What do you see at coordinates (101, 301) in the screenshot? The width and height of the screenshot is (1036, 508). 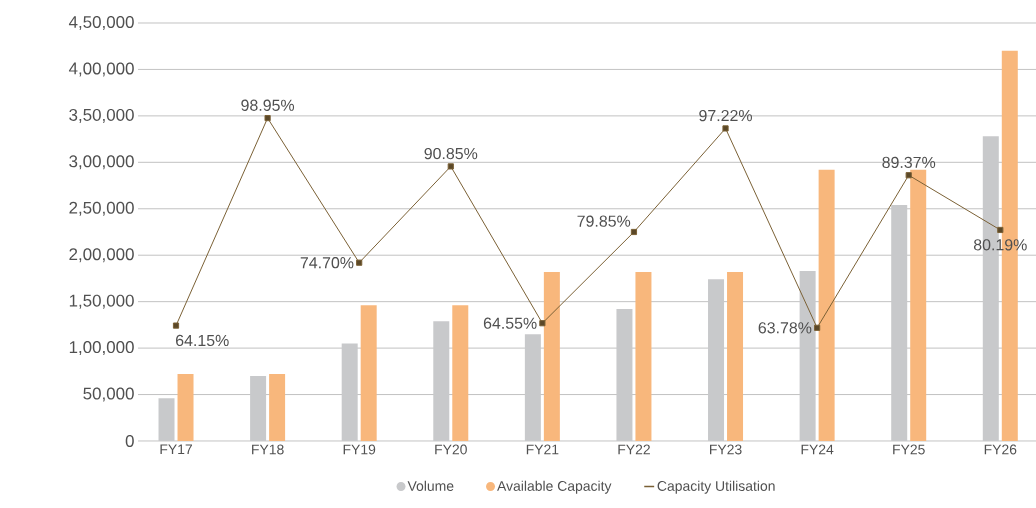 I see `y-tick-label: 1,50,000` at bounding box center [101, 301].